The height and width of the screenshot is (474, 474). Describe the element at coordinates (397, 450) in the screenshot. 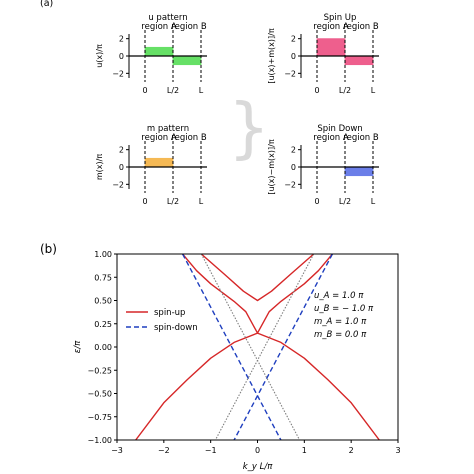

I see `x-tick-label: 3` at that location.